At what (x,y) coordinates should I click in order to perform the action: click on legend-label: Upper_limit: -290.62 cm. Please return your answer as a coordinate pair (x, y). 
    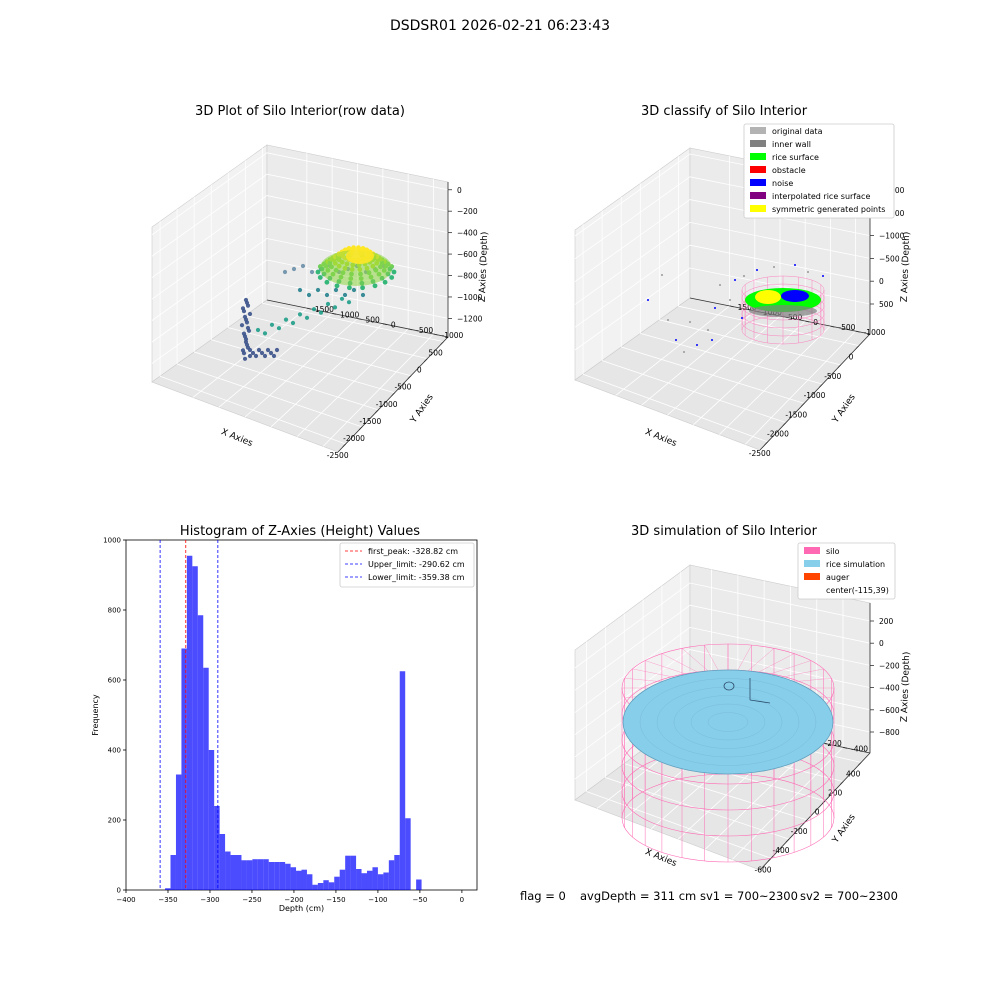
    Looking at the image, I should click on (416, 564).